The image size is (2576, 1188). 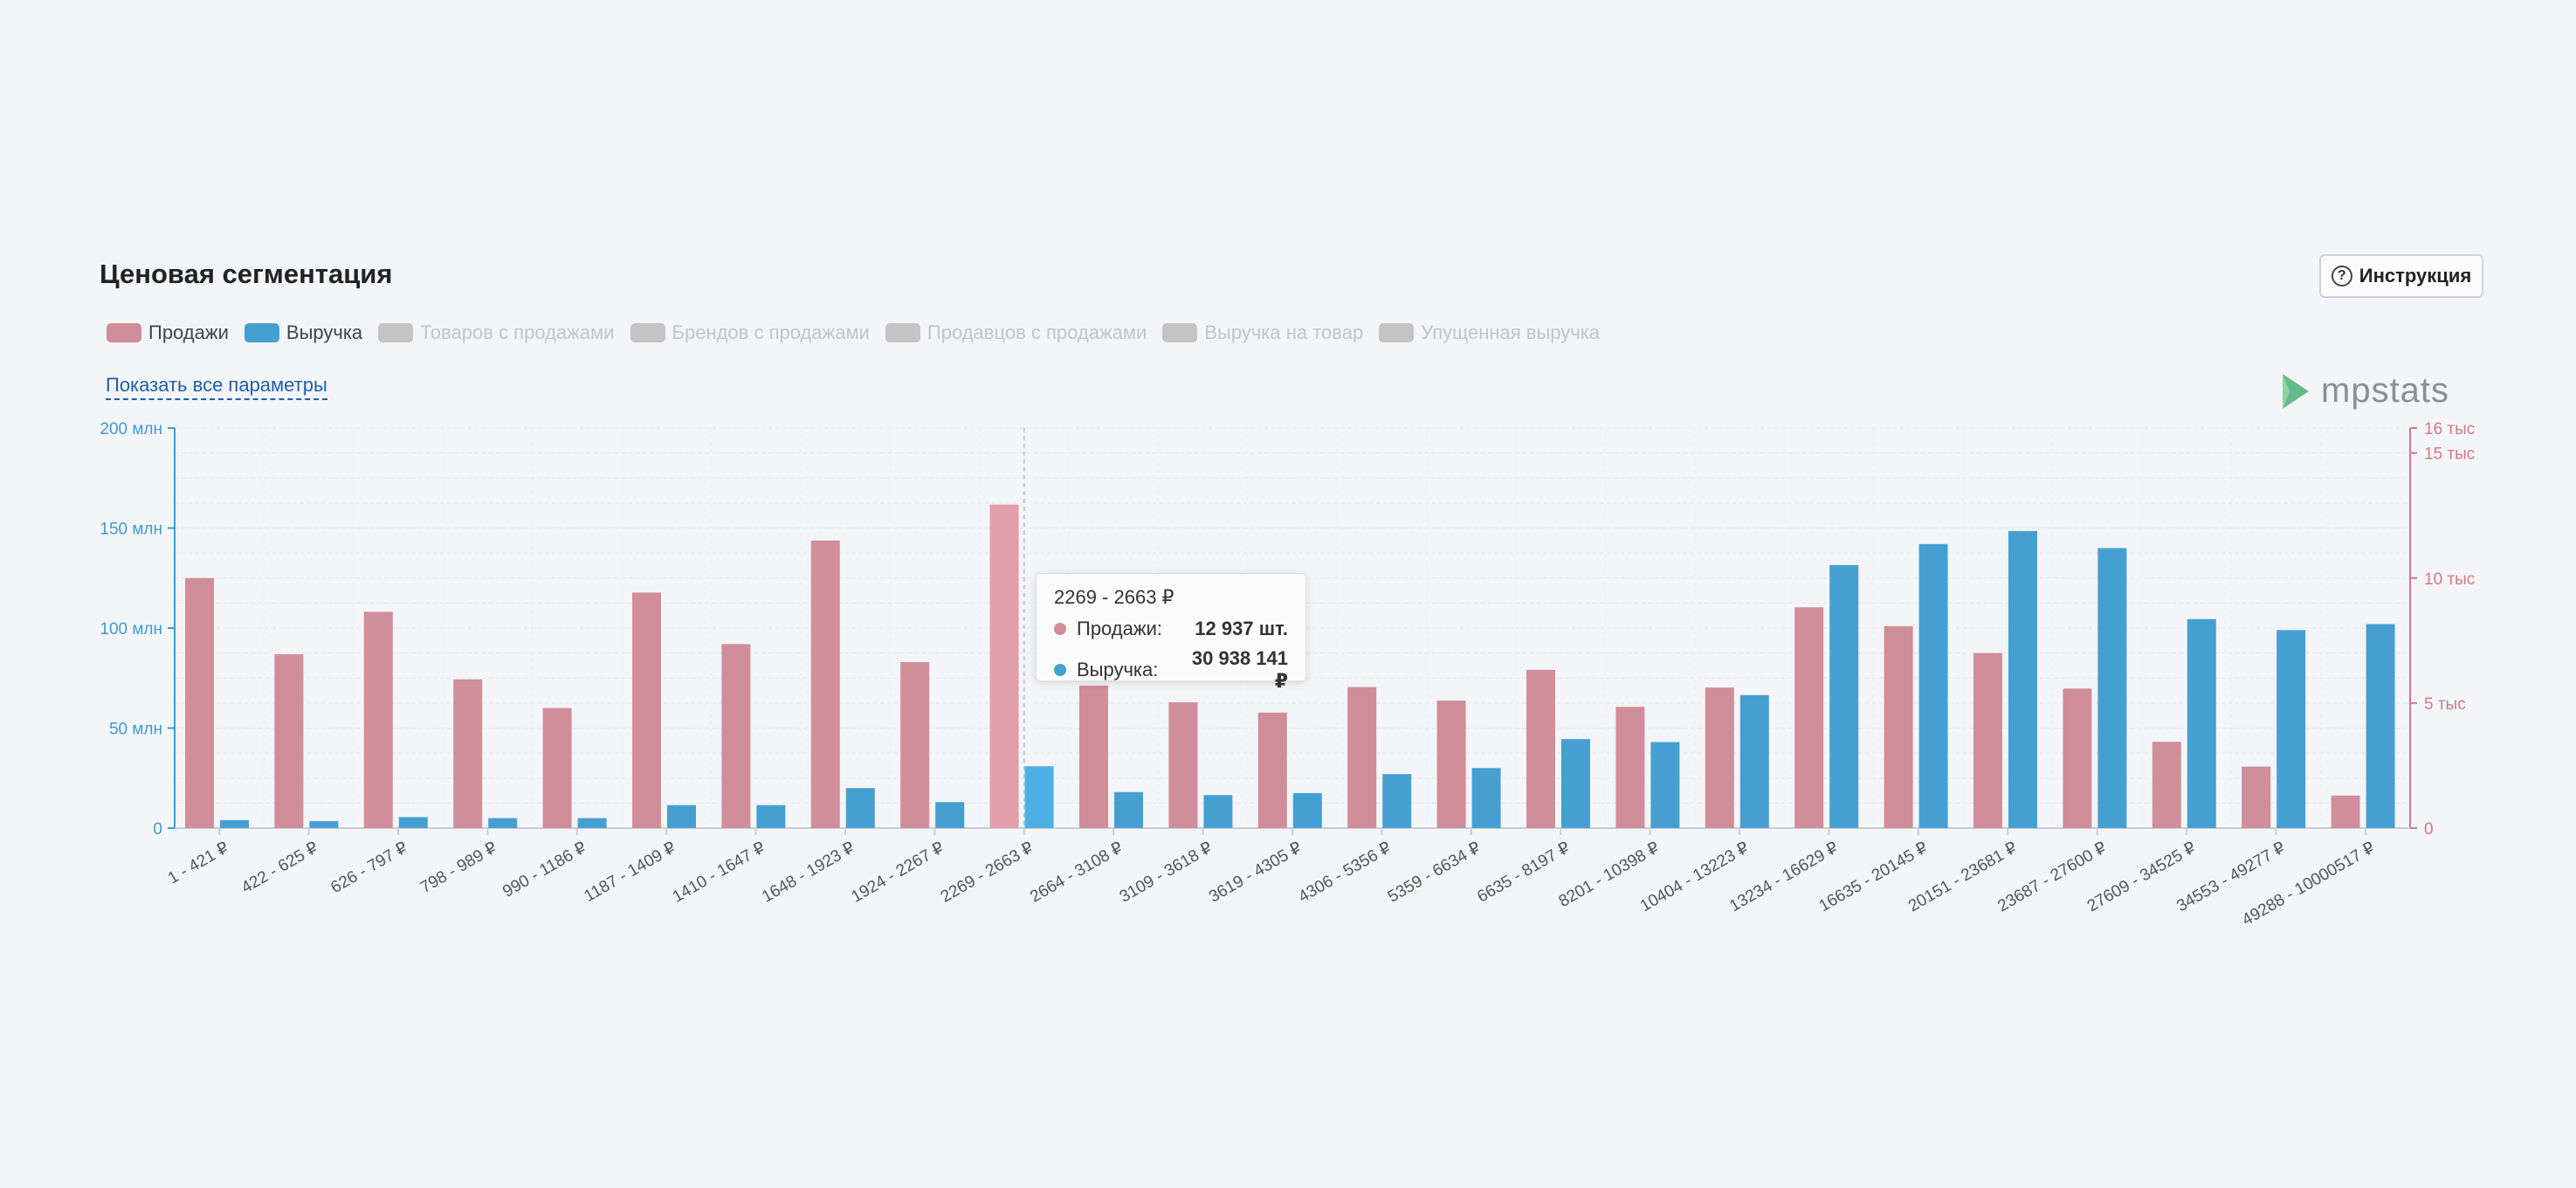 What do you see at coordinates (898, 873) in the screenshot?
I see `x-tick-label: 1924 - 2267 ₽` at bounding box center [898, 873].